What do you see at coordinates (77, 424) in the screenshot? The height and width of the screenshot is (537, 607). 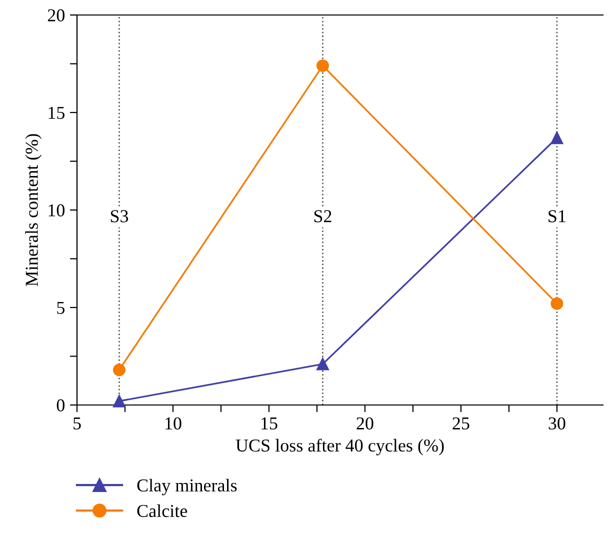 I see `x-tick-label: 5` at bounding box center [77, 424].